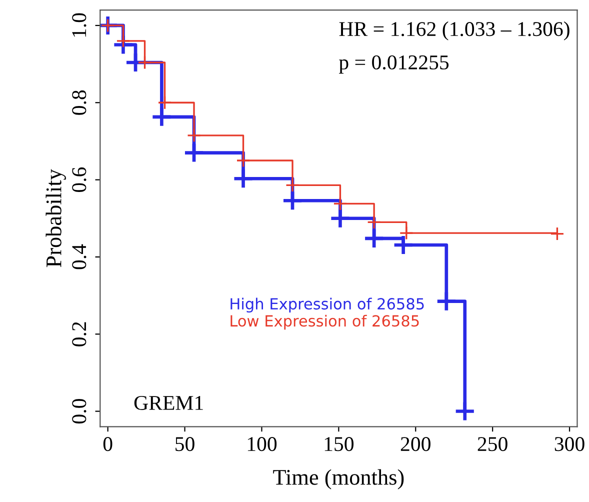  What do you see at coordinates (79, 102) in the screenshot?
I see `y-tick-label: 0.8` at bounding box center [79, 102].